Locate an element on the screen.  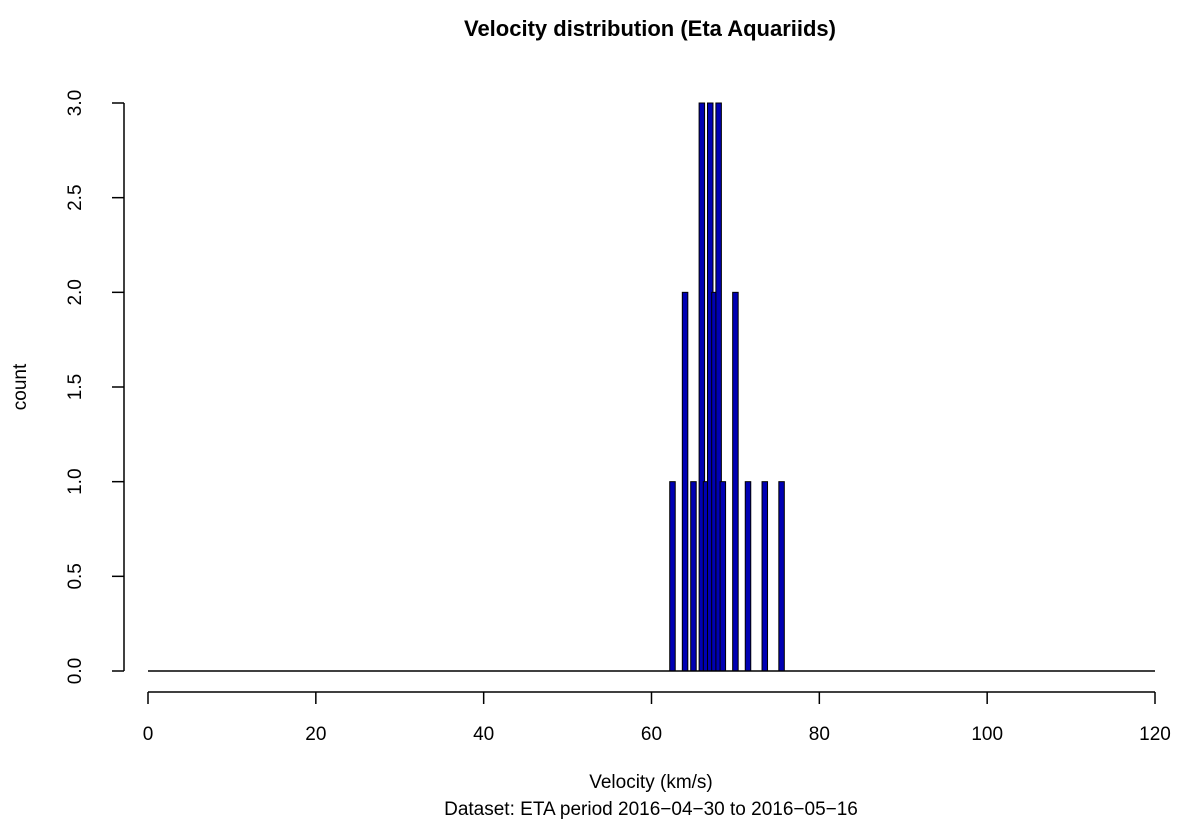
x-tick-label: 60 is located at coordinates (651, 734).